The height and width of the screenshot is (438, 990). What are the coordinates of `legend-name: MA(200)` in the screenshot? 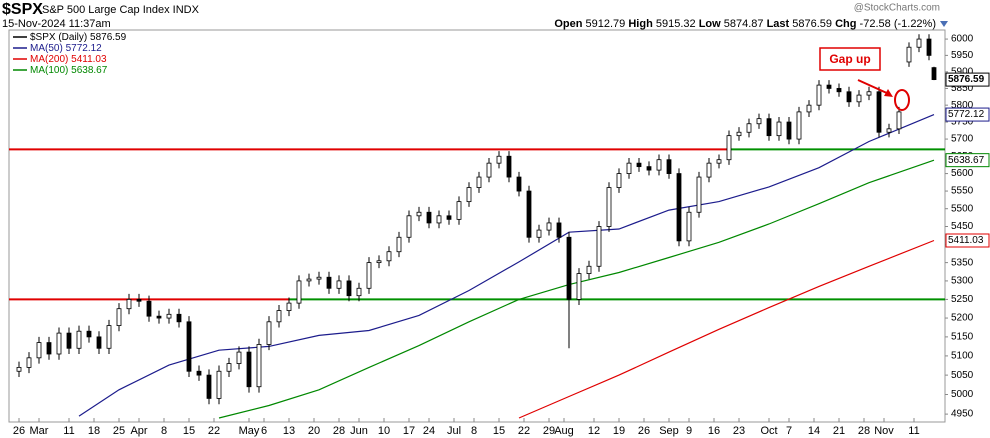 It's located at (49, 59).